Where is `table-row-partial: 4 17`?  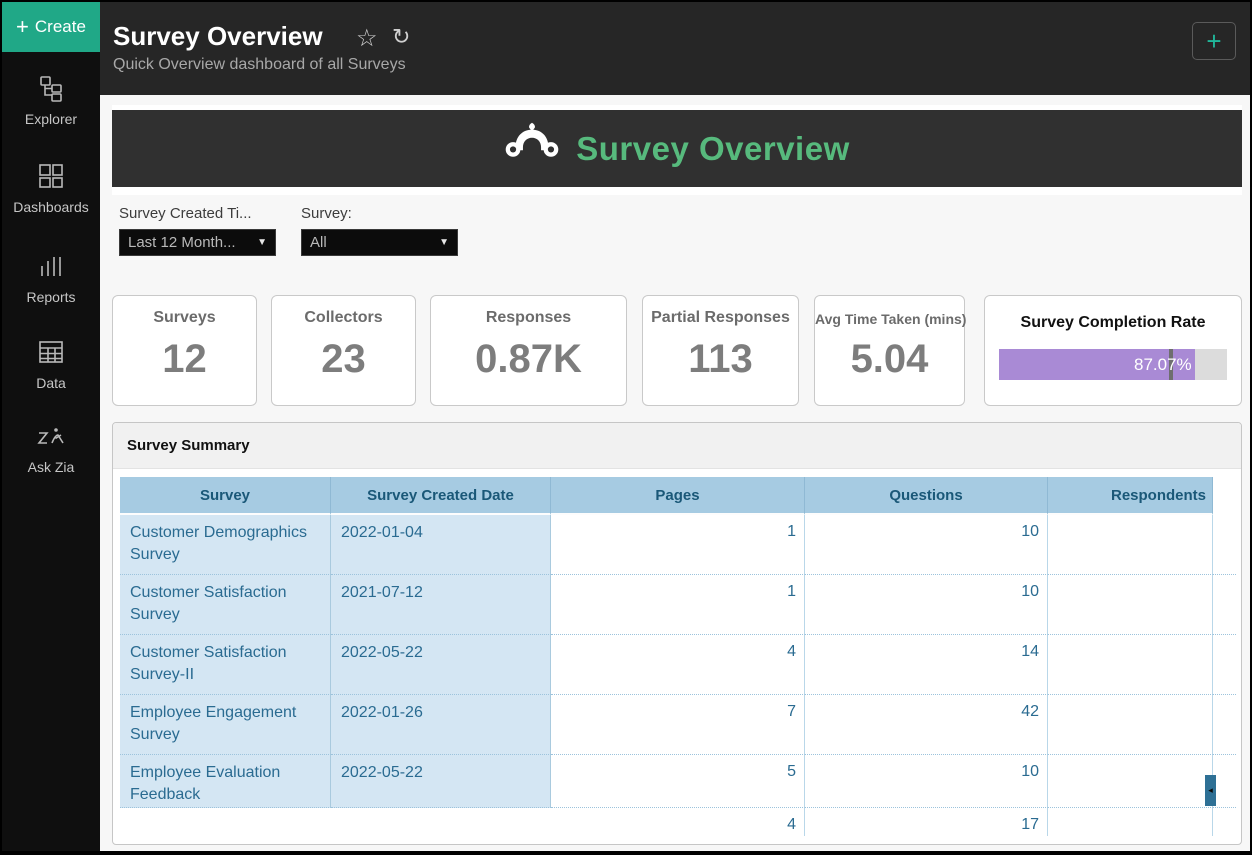 table-row-partial: 4 17 is located at coordinates (678, 822).